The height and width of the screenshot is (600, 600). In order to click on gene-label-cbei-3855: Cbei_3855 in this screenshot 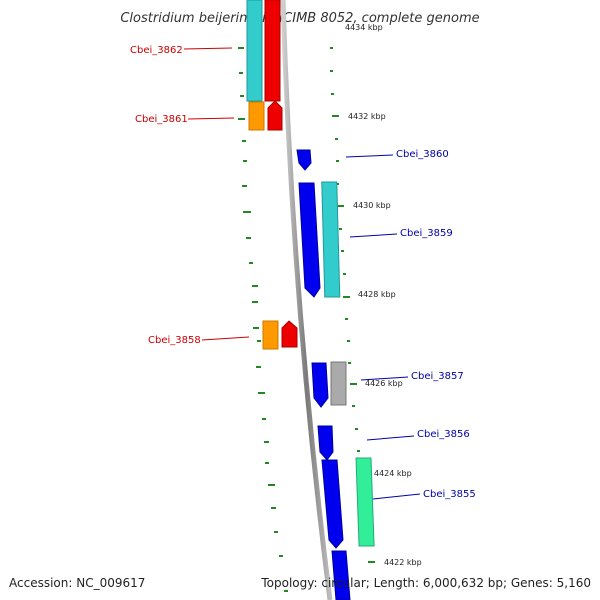, I will do `click(449, 494)`.